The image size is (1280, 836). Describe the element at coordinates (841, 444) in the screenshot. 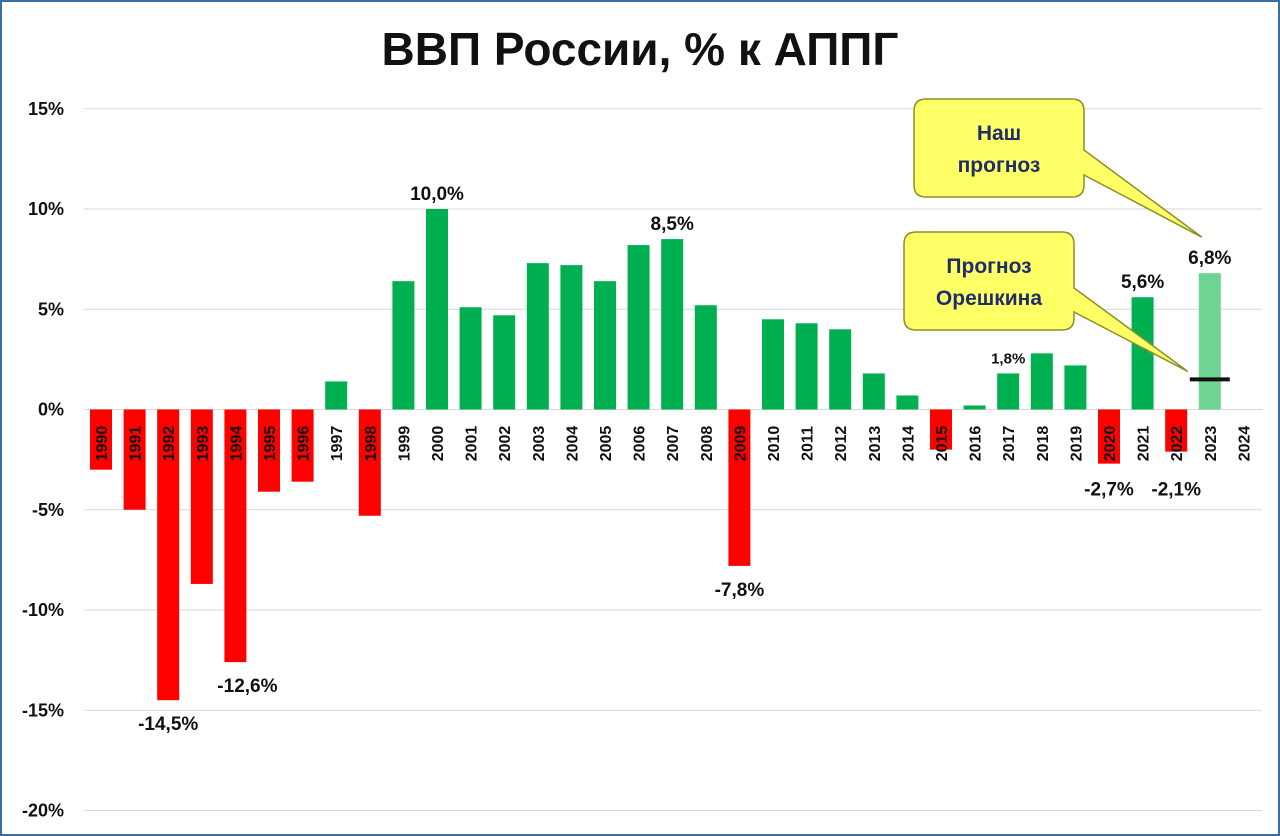

I see `category-label-2012: 2012` at that location.